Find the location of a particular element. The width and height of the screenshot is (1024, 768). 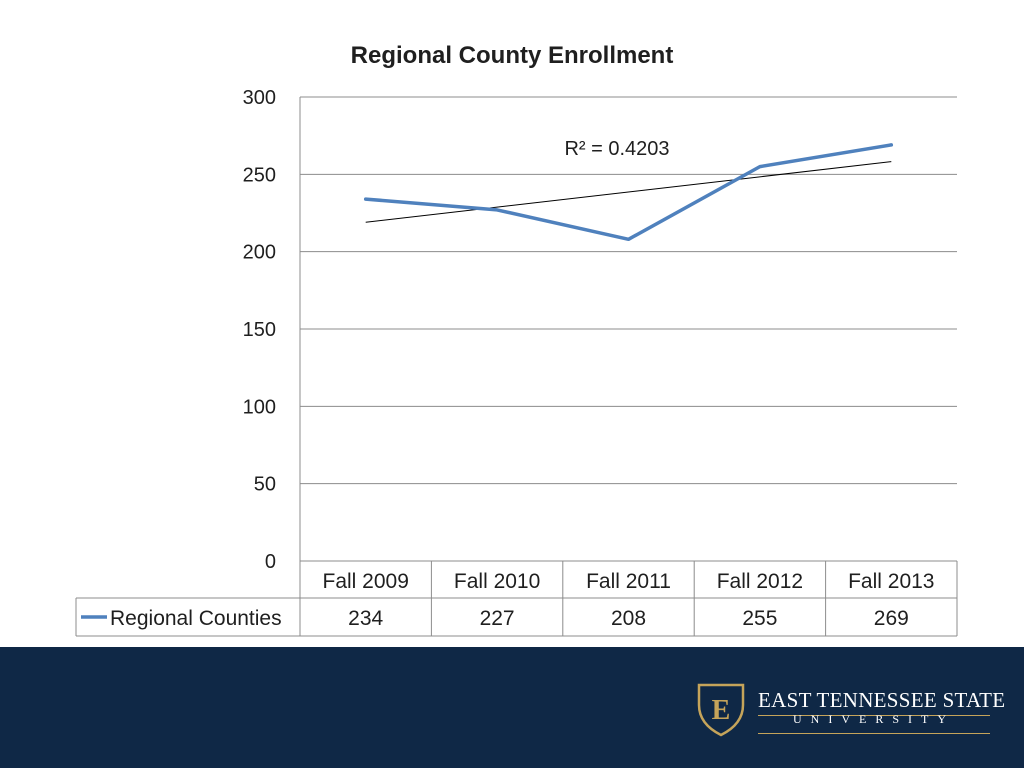

data-value-label: 269 is located at coordinates (891, 618).